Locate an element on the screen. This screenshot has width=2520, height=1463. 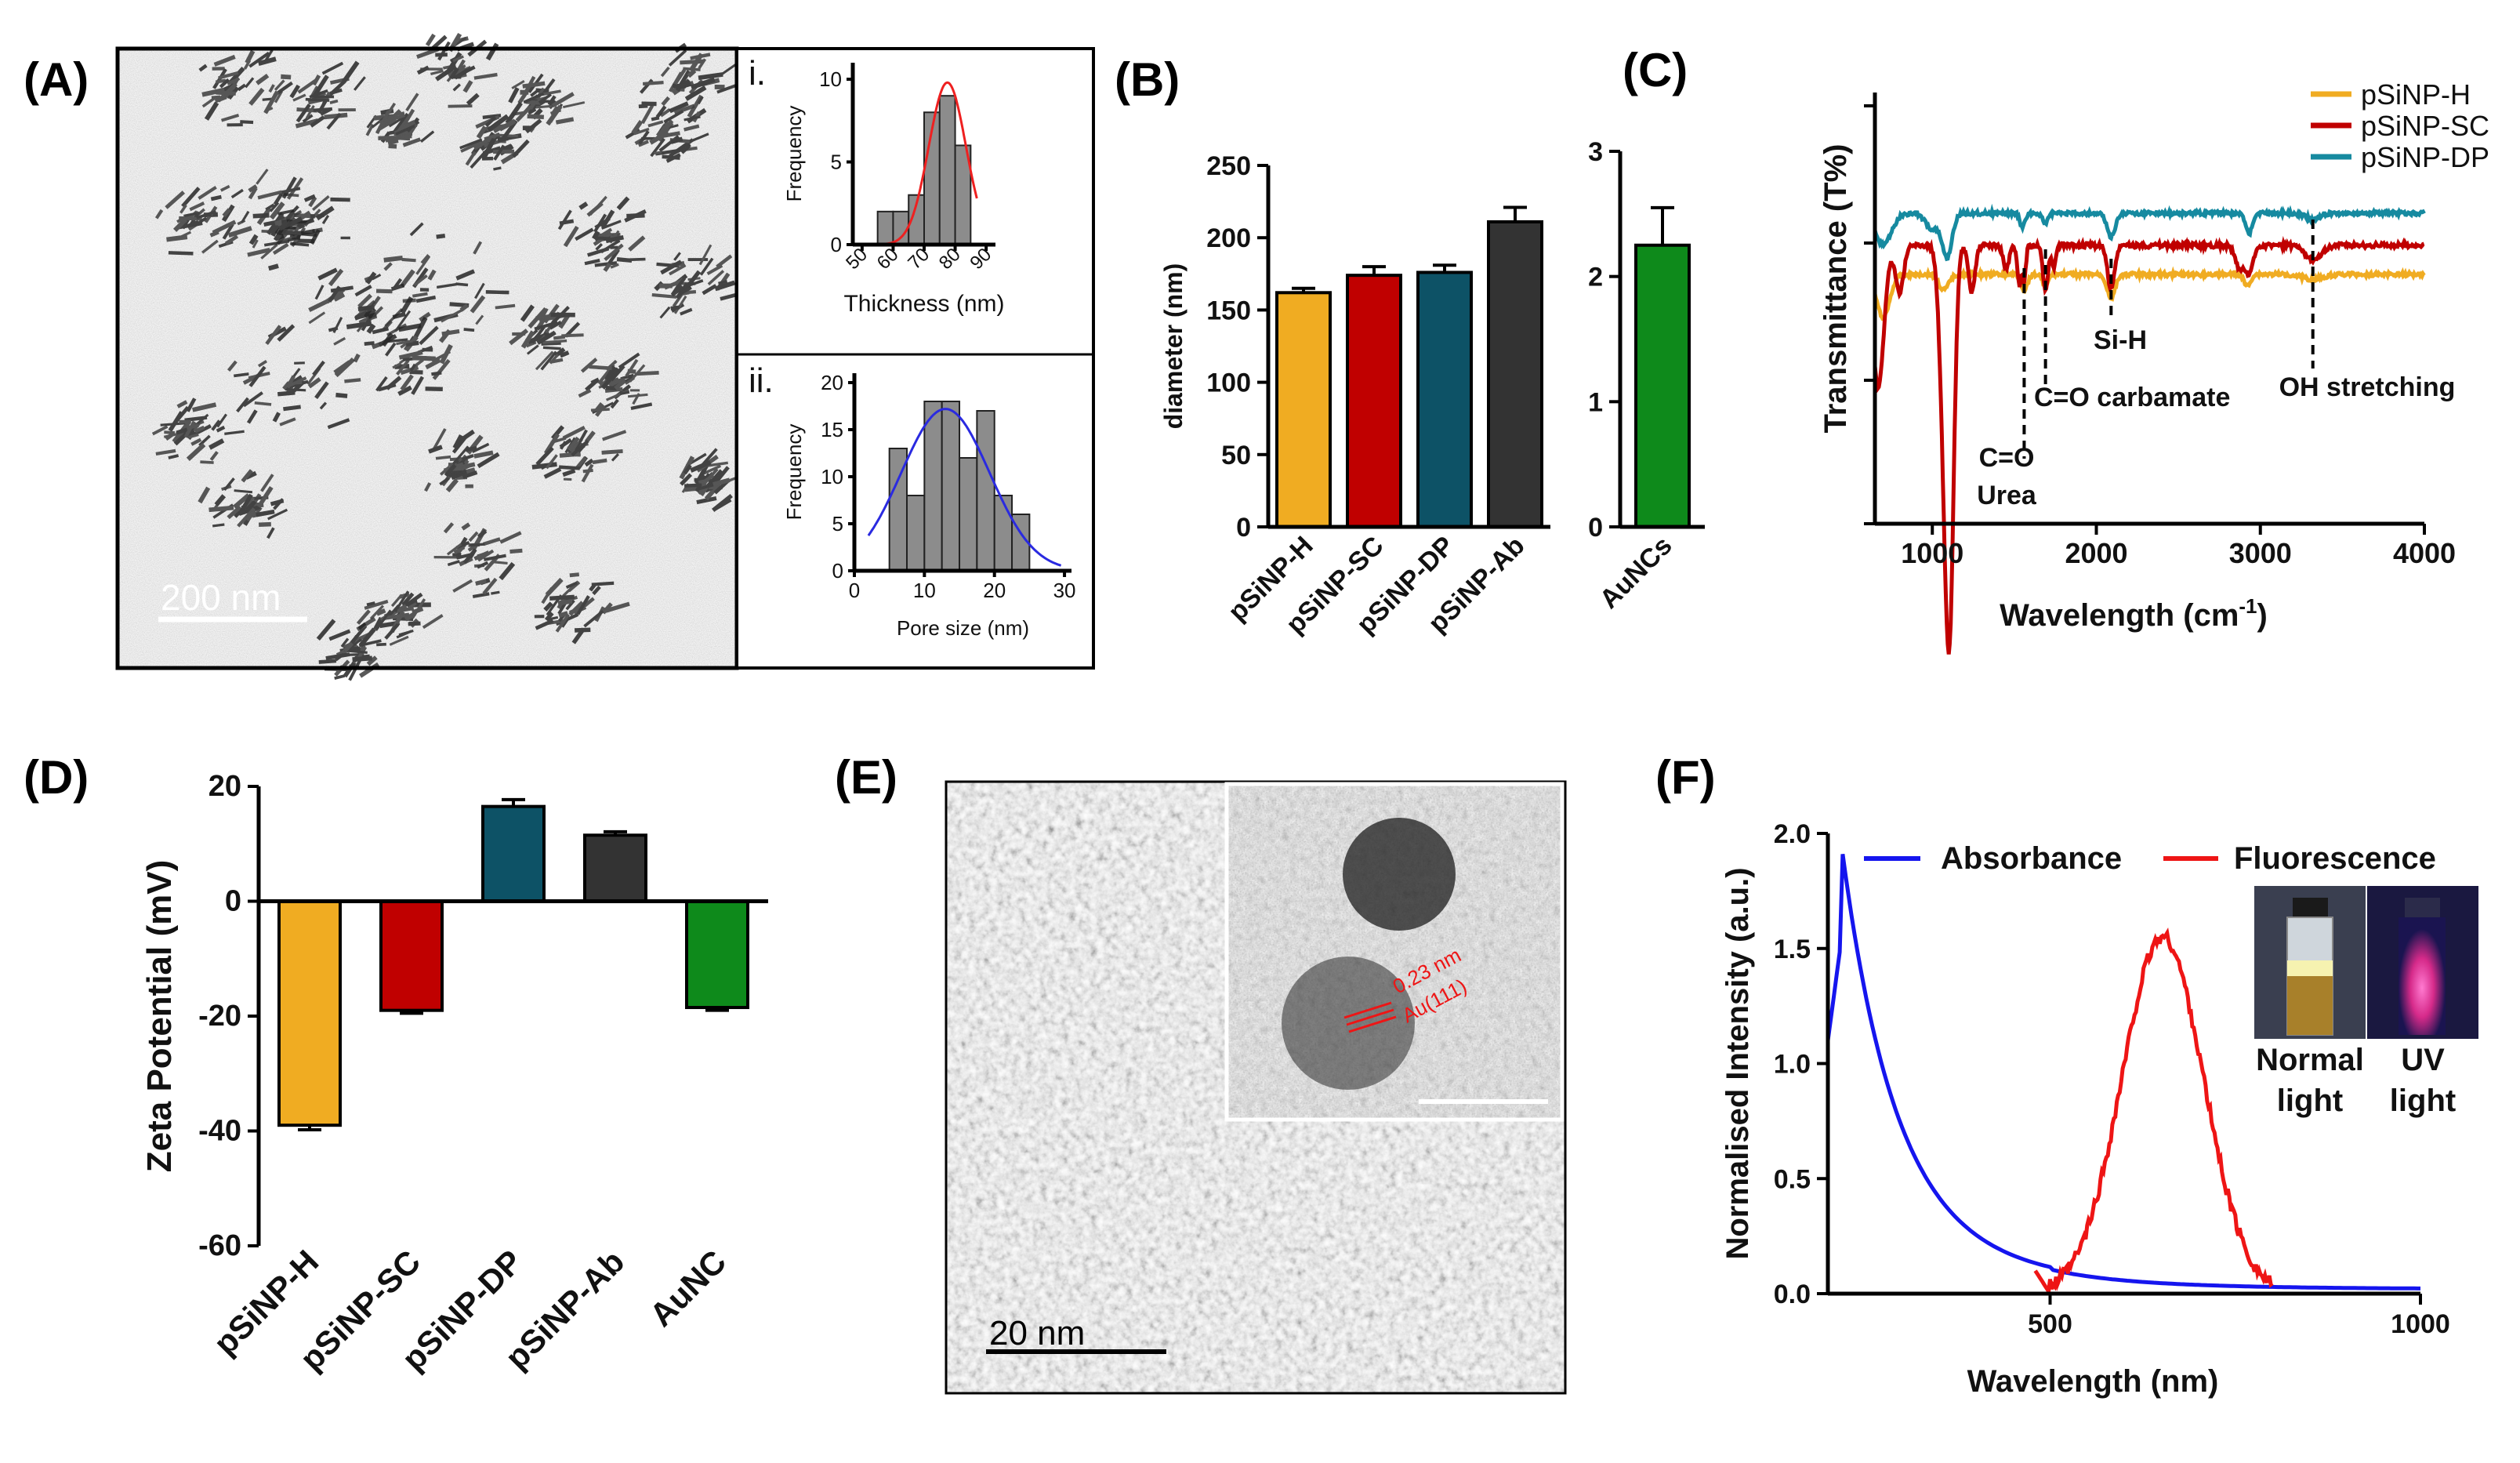
bar is located at coordinates (615, 868).